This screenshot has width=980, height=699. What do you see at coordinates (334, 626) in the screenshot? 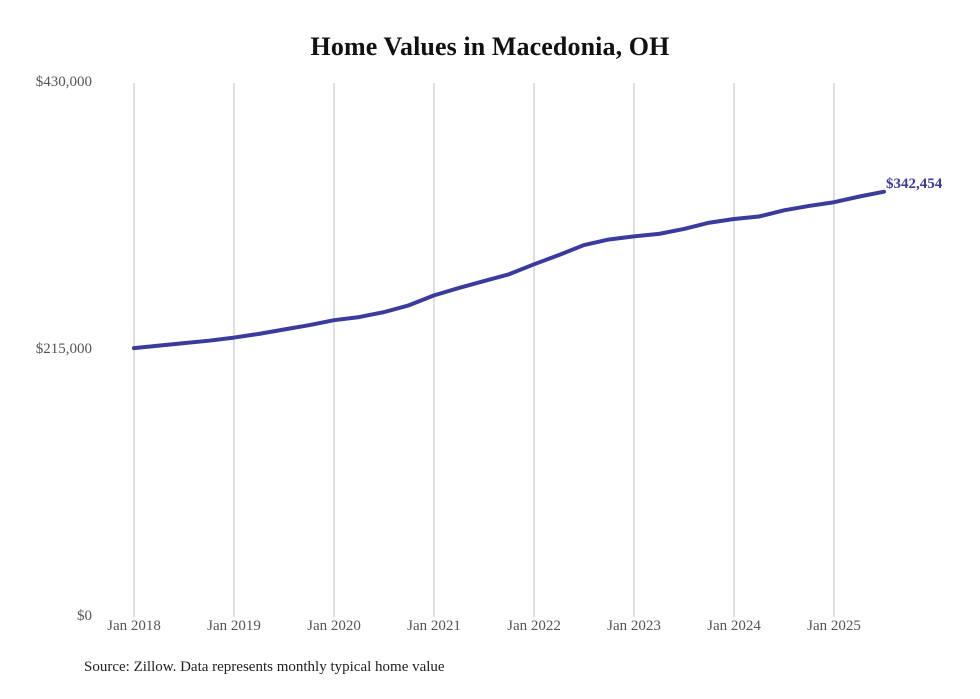
I see `x-axis-tick-jan-2020: Jan 2020` at bounding box center [334, 626].